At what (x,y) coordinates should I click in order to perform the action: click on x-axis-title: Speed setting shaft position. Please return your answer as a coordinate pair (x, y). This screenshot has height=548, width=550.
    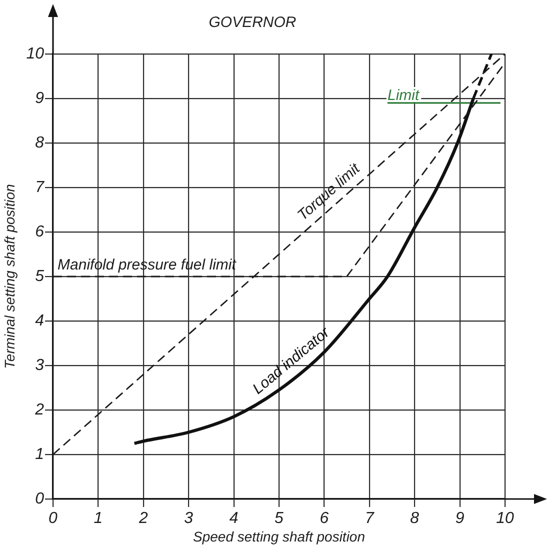
    Looking at the image, I should click on (279, 536).